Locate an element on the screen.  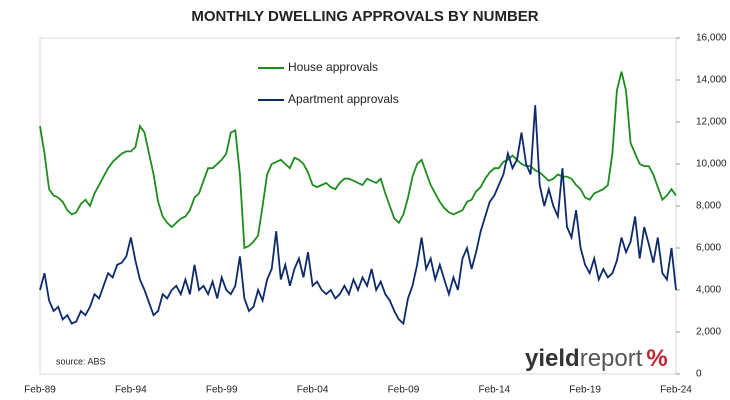
source-note: source: ABS is located at coordinates (81, 361).